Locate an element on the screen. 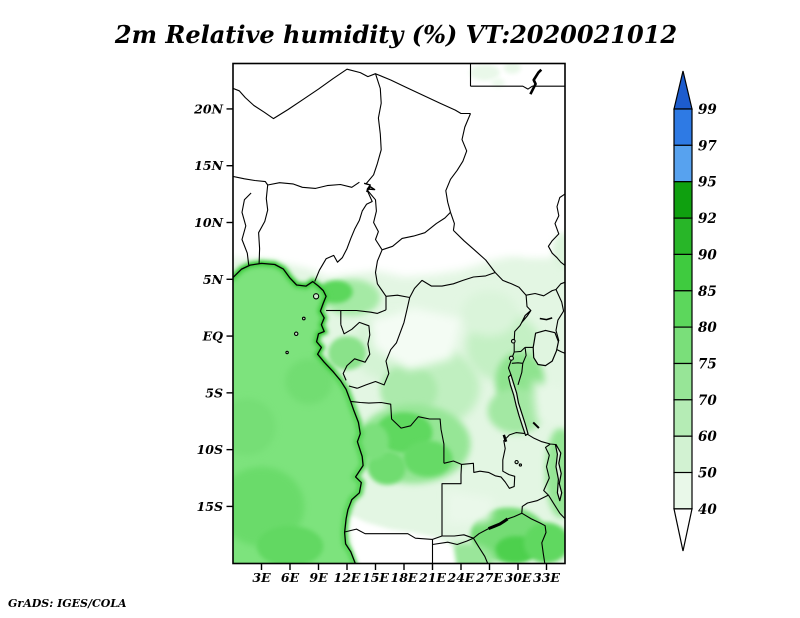 The image size is (800, 618). colorbar-tick-label: 99 is located at coordinates (707, 110).